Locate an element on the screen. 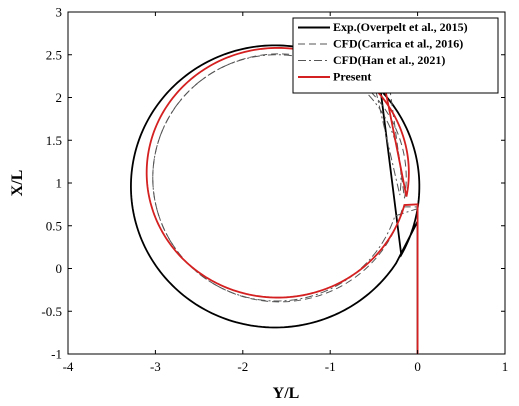 The width and height of the screenshot is (519, 406). y-tick-label: 2.5 is located at coordinates (54, 54).